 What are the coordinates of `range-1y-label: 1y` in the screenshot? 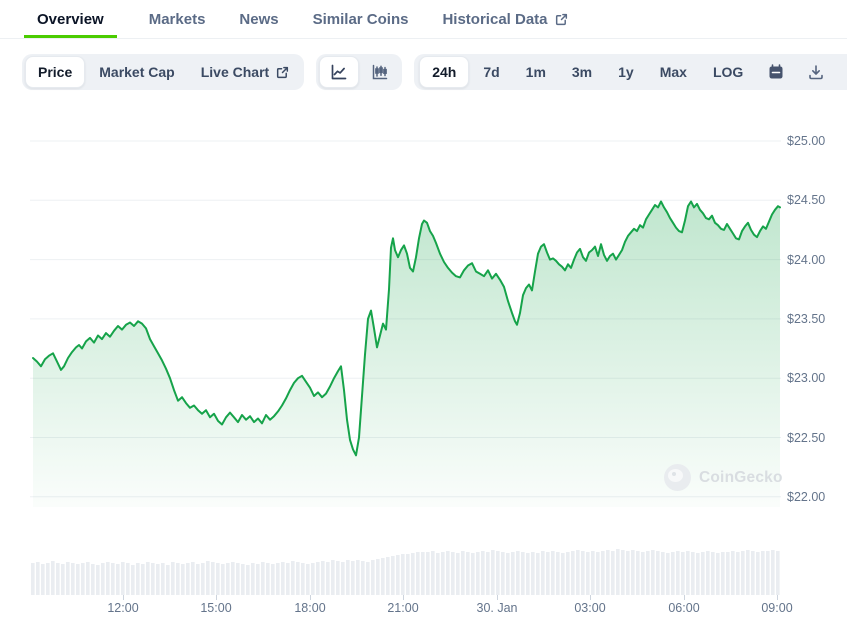 It's located at (626, 72).